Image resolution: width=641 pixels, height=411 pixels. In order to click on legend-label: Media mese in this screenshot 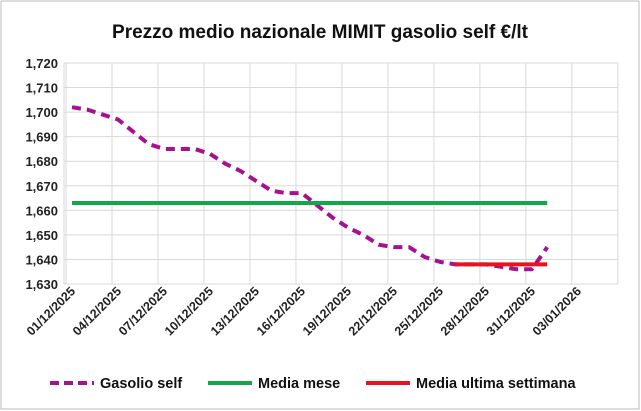, I will do `click(299, 384)`.